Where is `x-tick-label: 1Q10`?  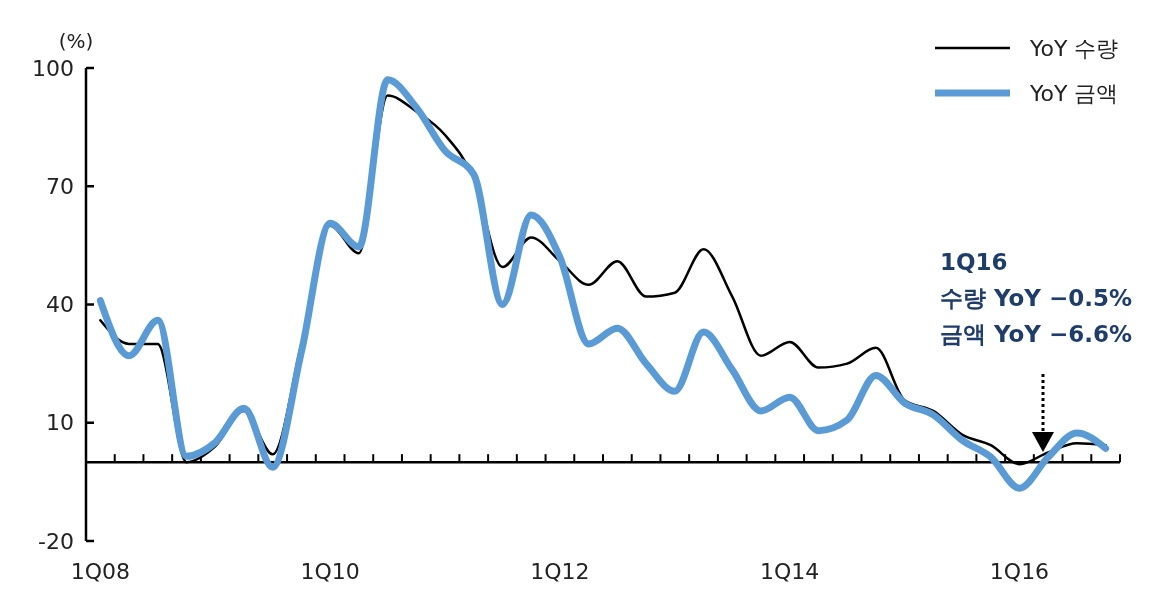 x-tick-label: 1Q10 is located at coordinates (330, 571).